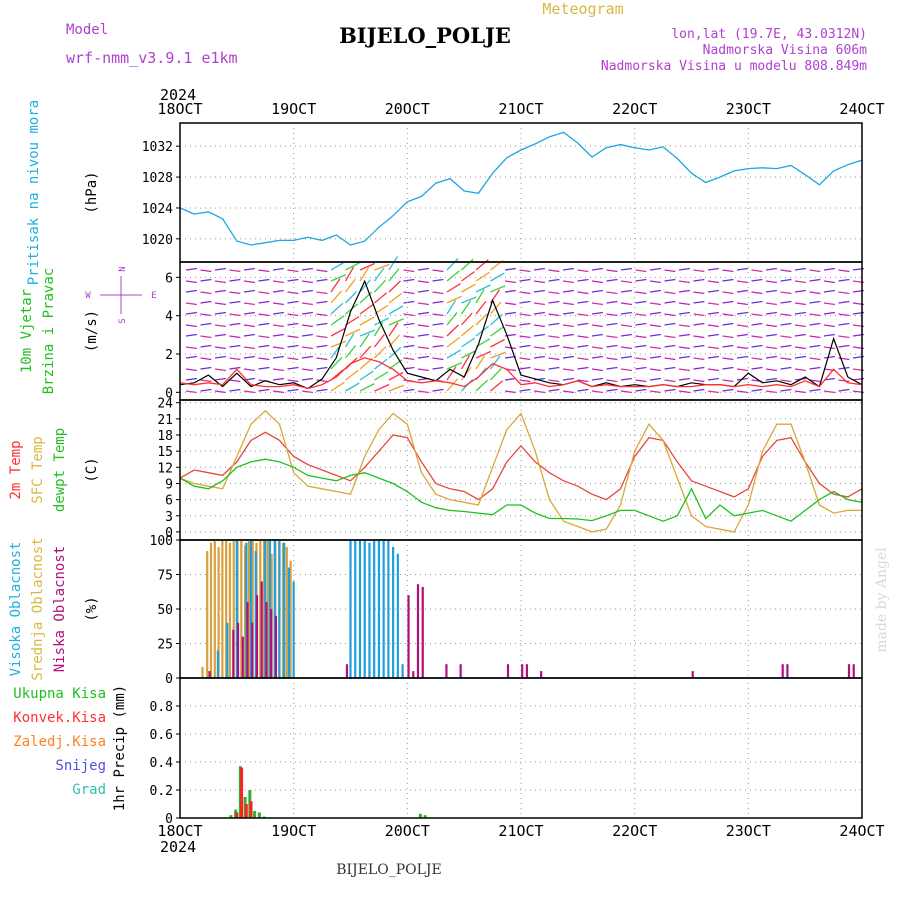  What do you see at coordinates (161, 707) in the screenshot?
I see `y-tick-label: 0.8` at bounding box center [161, 707].